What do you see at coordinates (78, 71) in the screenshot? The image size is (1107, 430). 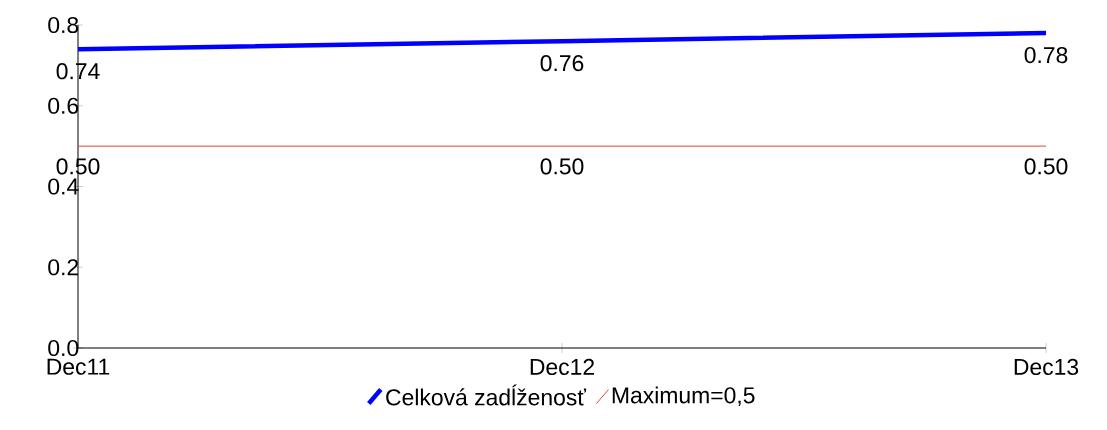 I see `data-label: 0.74` at bounding box center [78, 71].